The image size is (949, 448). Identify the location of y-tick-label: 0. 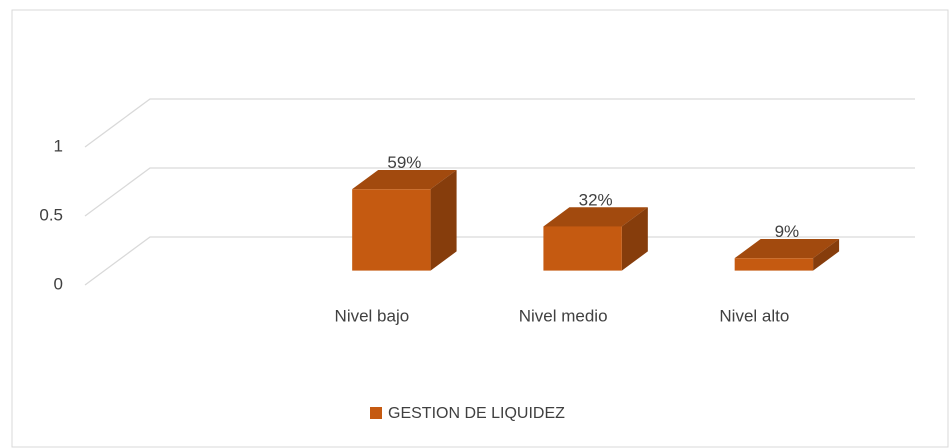
(58, 283).